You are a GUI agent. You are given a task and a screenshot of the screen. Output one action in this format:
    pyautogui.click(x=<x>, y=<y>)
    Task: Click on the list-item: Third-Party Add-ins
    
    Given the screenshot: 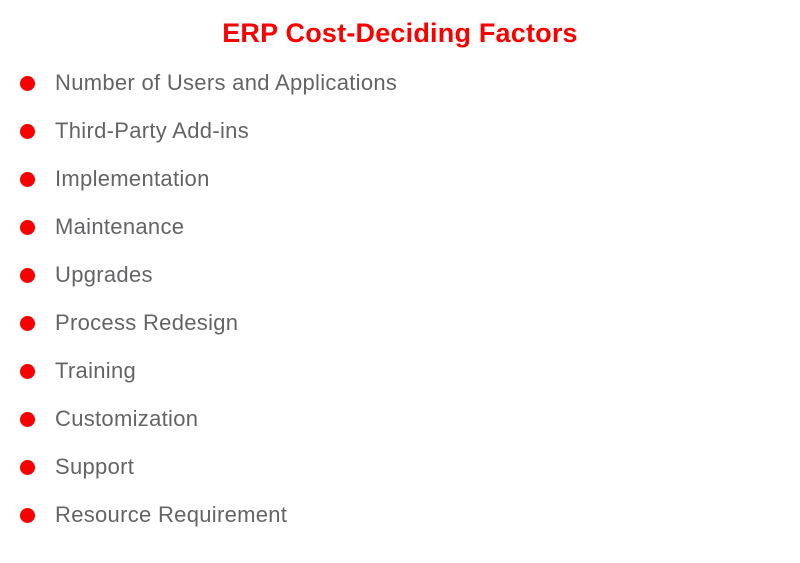 What is the action you would take?
    pyautogui.click(x=410, y=131)
    